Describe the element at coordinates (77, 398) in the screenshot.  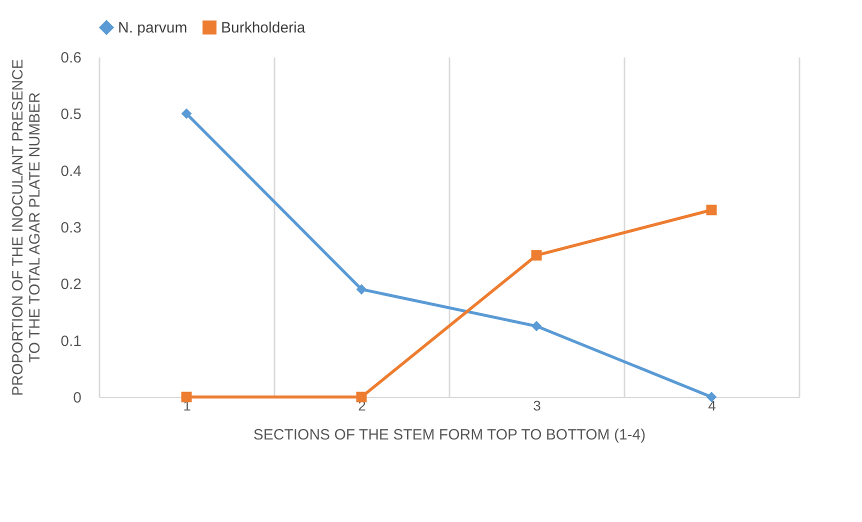
I see `y-tick-label: 0` at that location.